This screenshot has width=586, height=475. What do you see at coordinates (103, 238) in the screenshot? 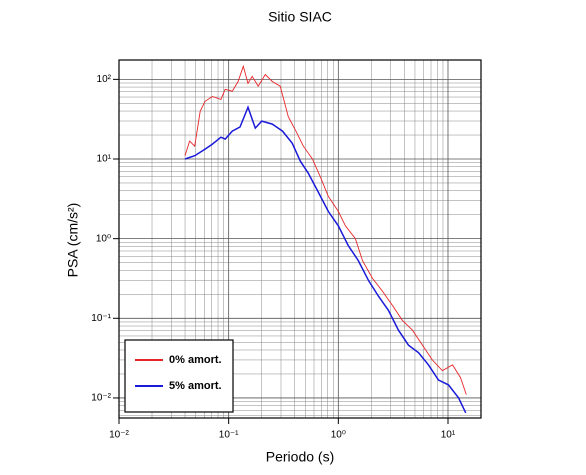
I see `y-tick-label: 10⁰` at bounding box center [103, 238].